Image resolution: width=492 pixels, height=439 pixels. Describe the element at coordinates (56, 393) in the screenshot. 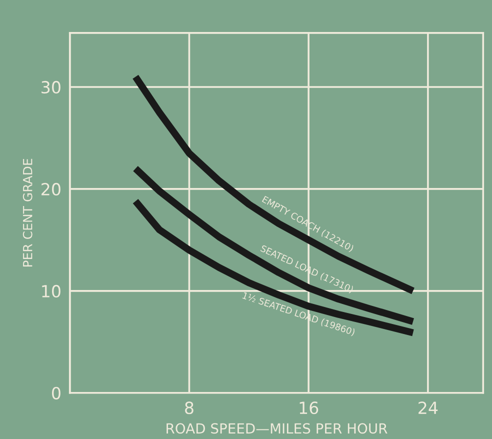

I see `y-tick-label: 0` at that location.